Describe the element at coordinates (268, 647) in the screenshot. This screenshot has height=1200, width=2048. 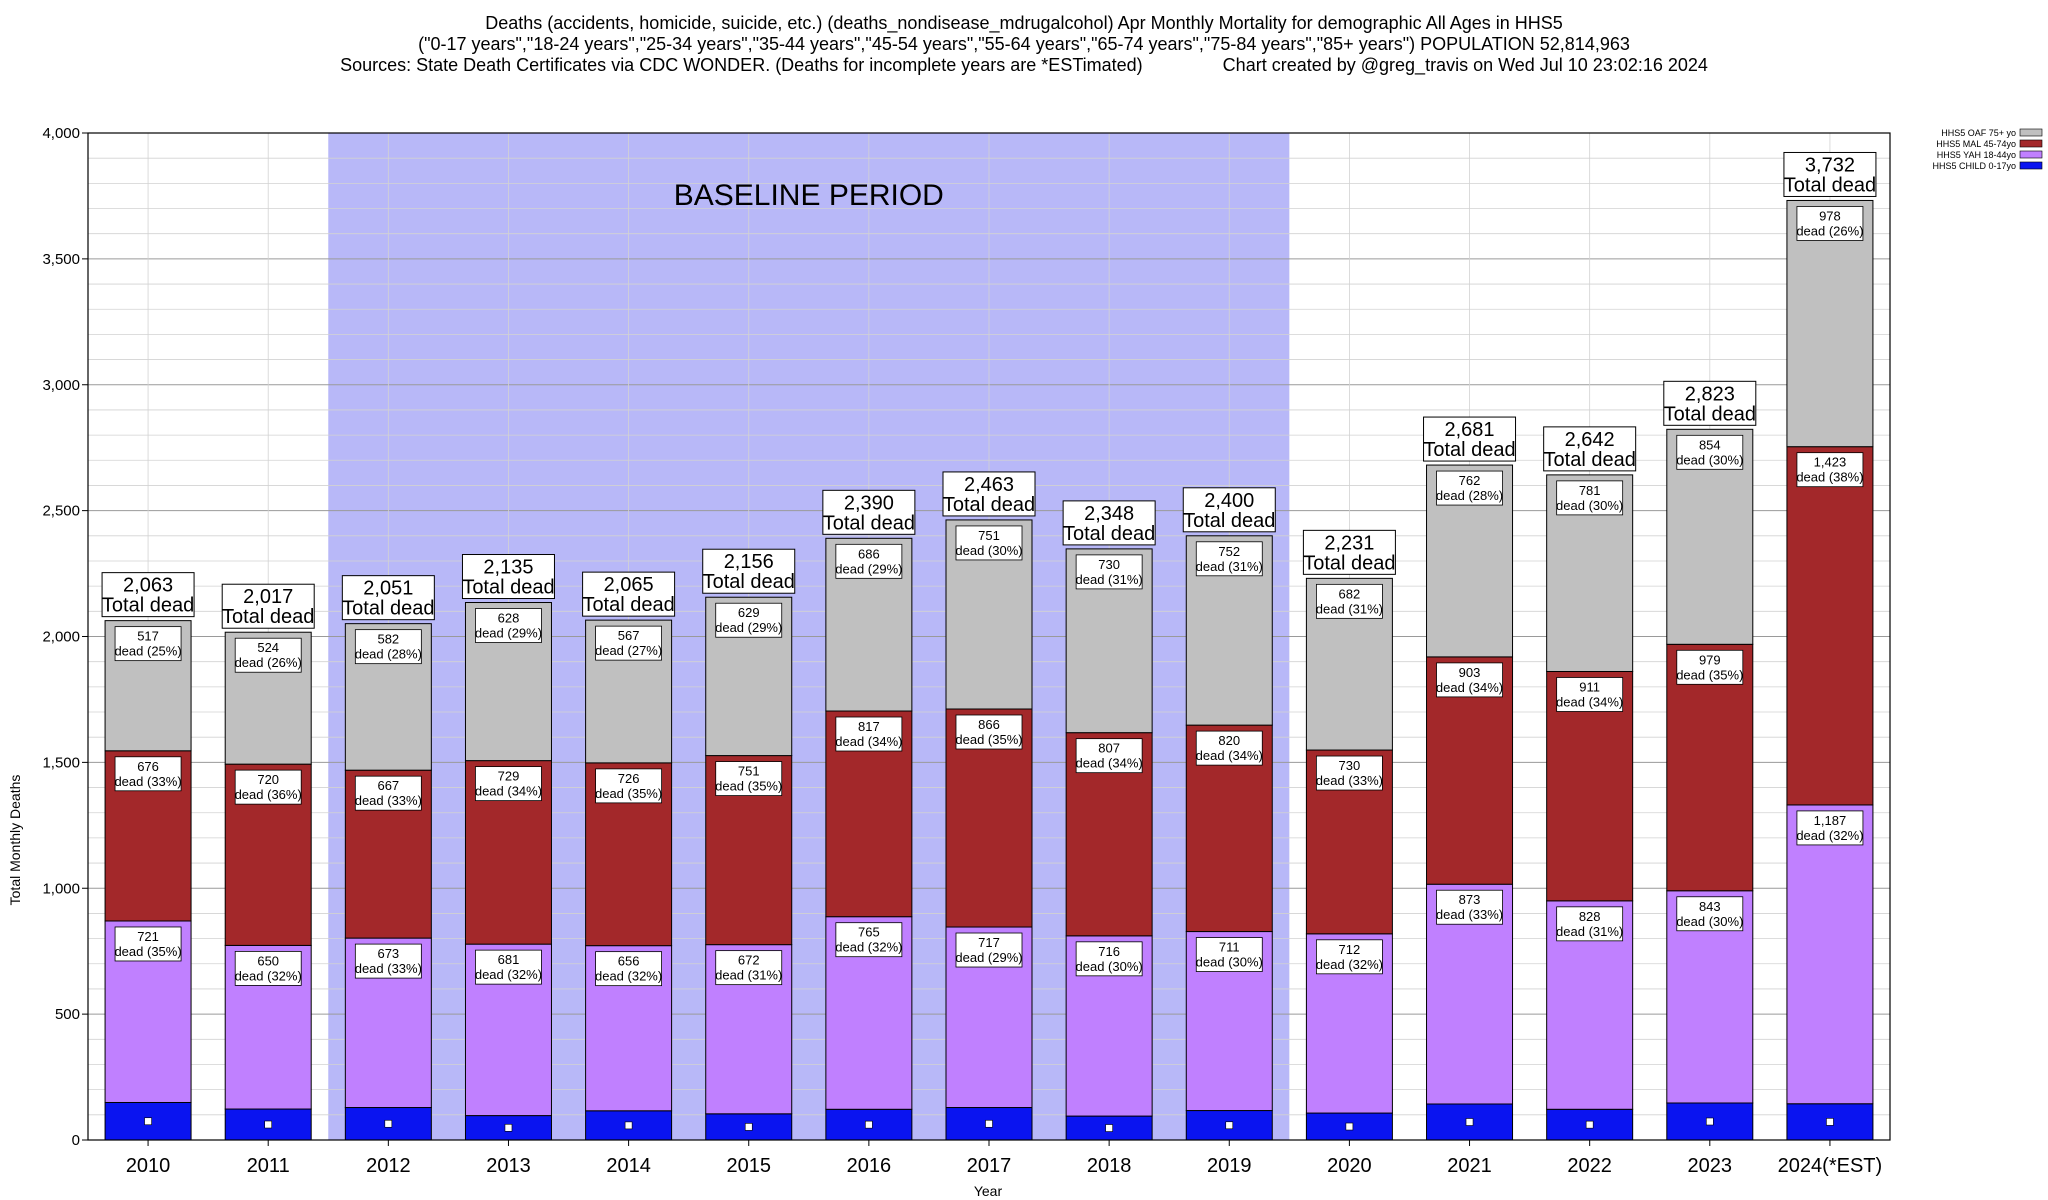
I see `segment-value-label: 524` at that location.